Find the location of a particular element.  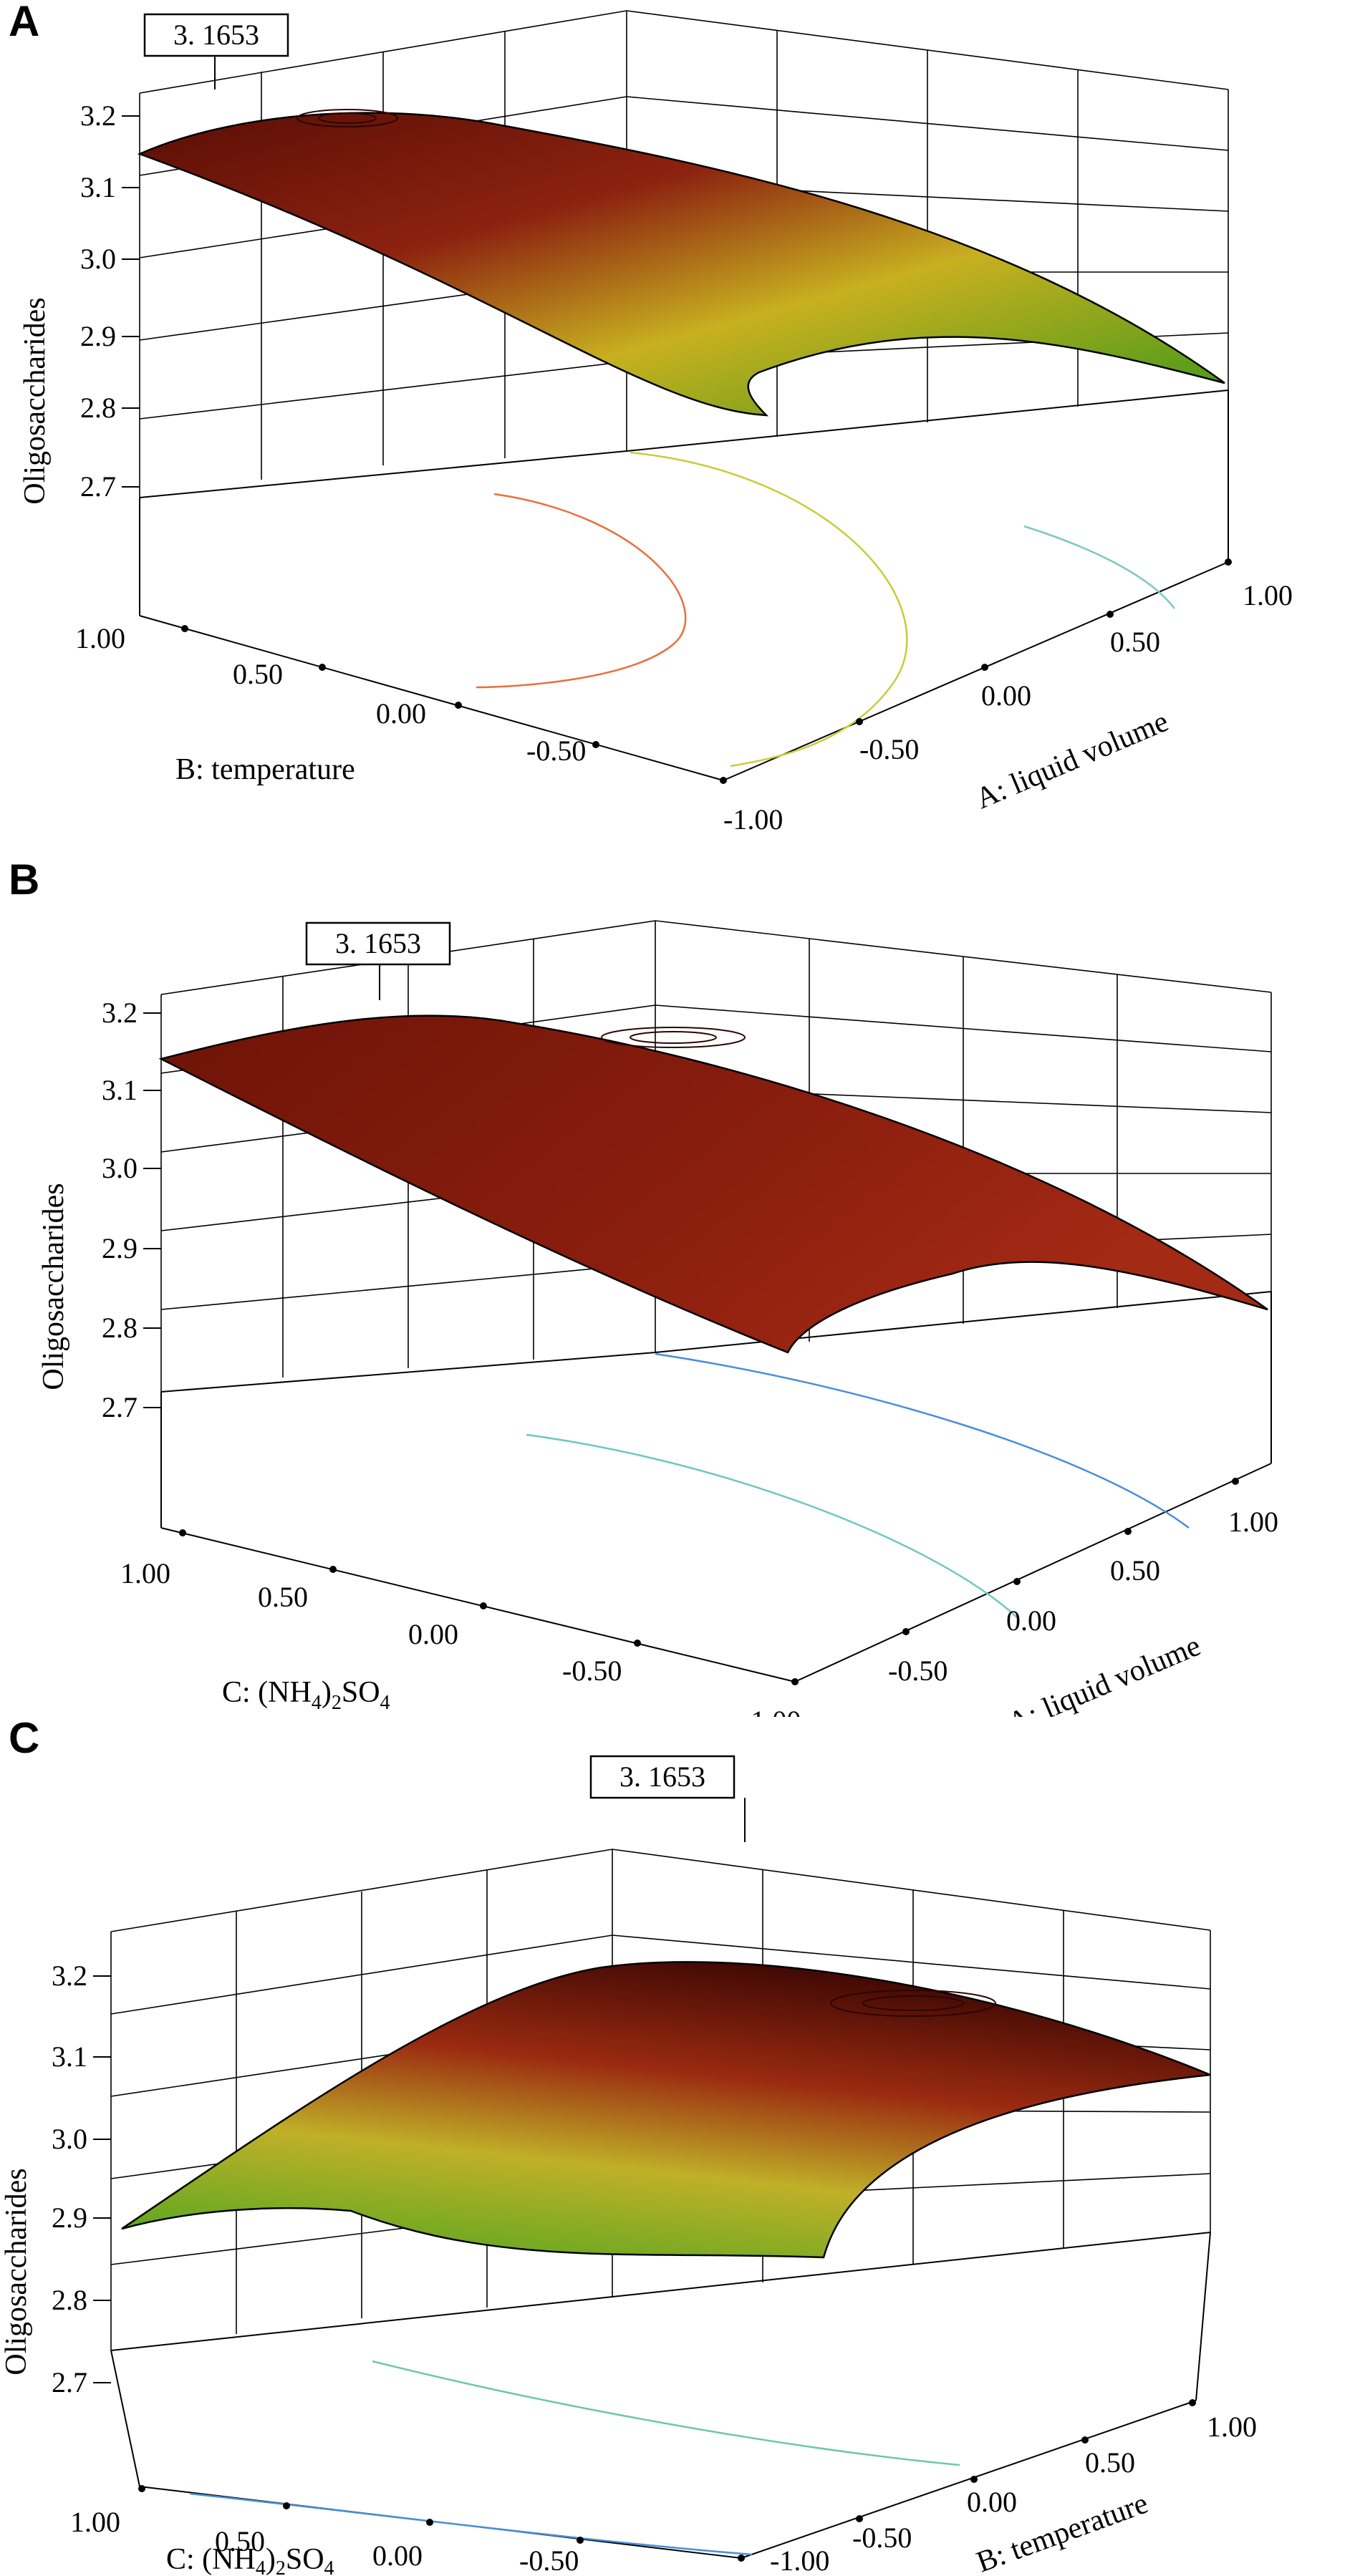

ztick-a-4: 3.0 is located at coordinates (98, 259).